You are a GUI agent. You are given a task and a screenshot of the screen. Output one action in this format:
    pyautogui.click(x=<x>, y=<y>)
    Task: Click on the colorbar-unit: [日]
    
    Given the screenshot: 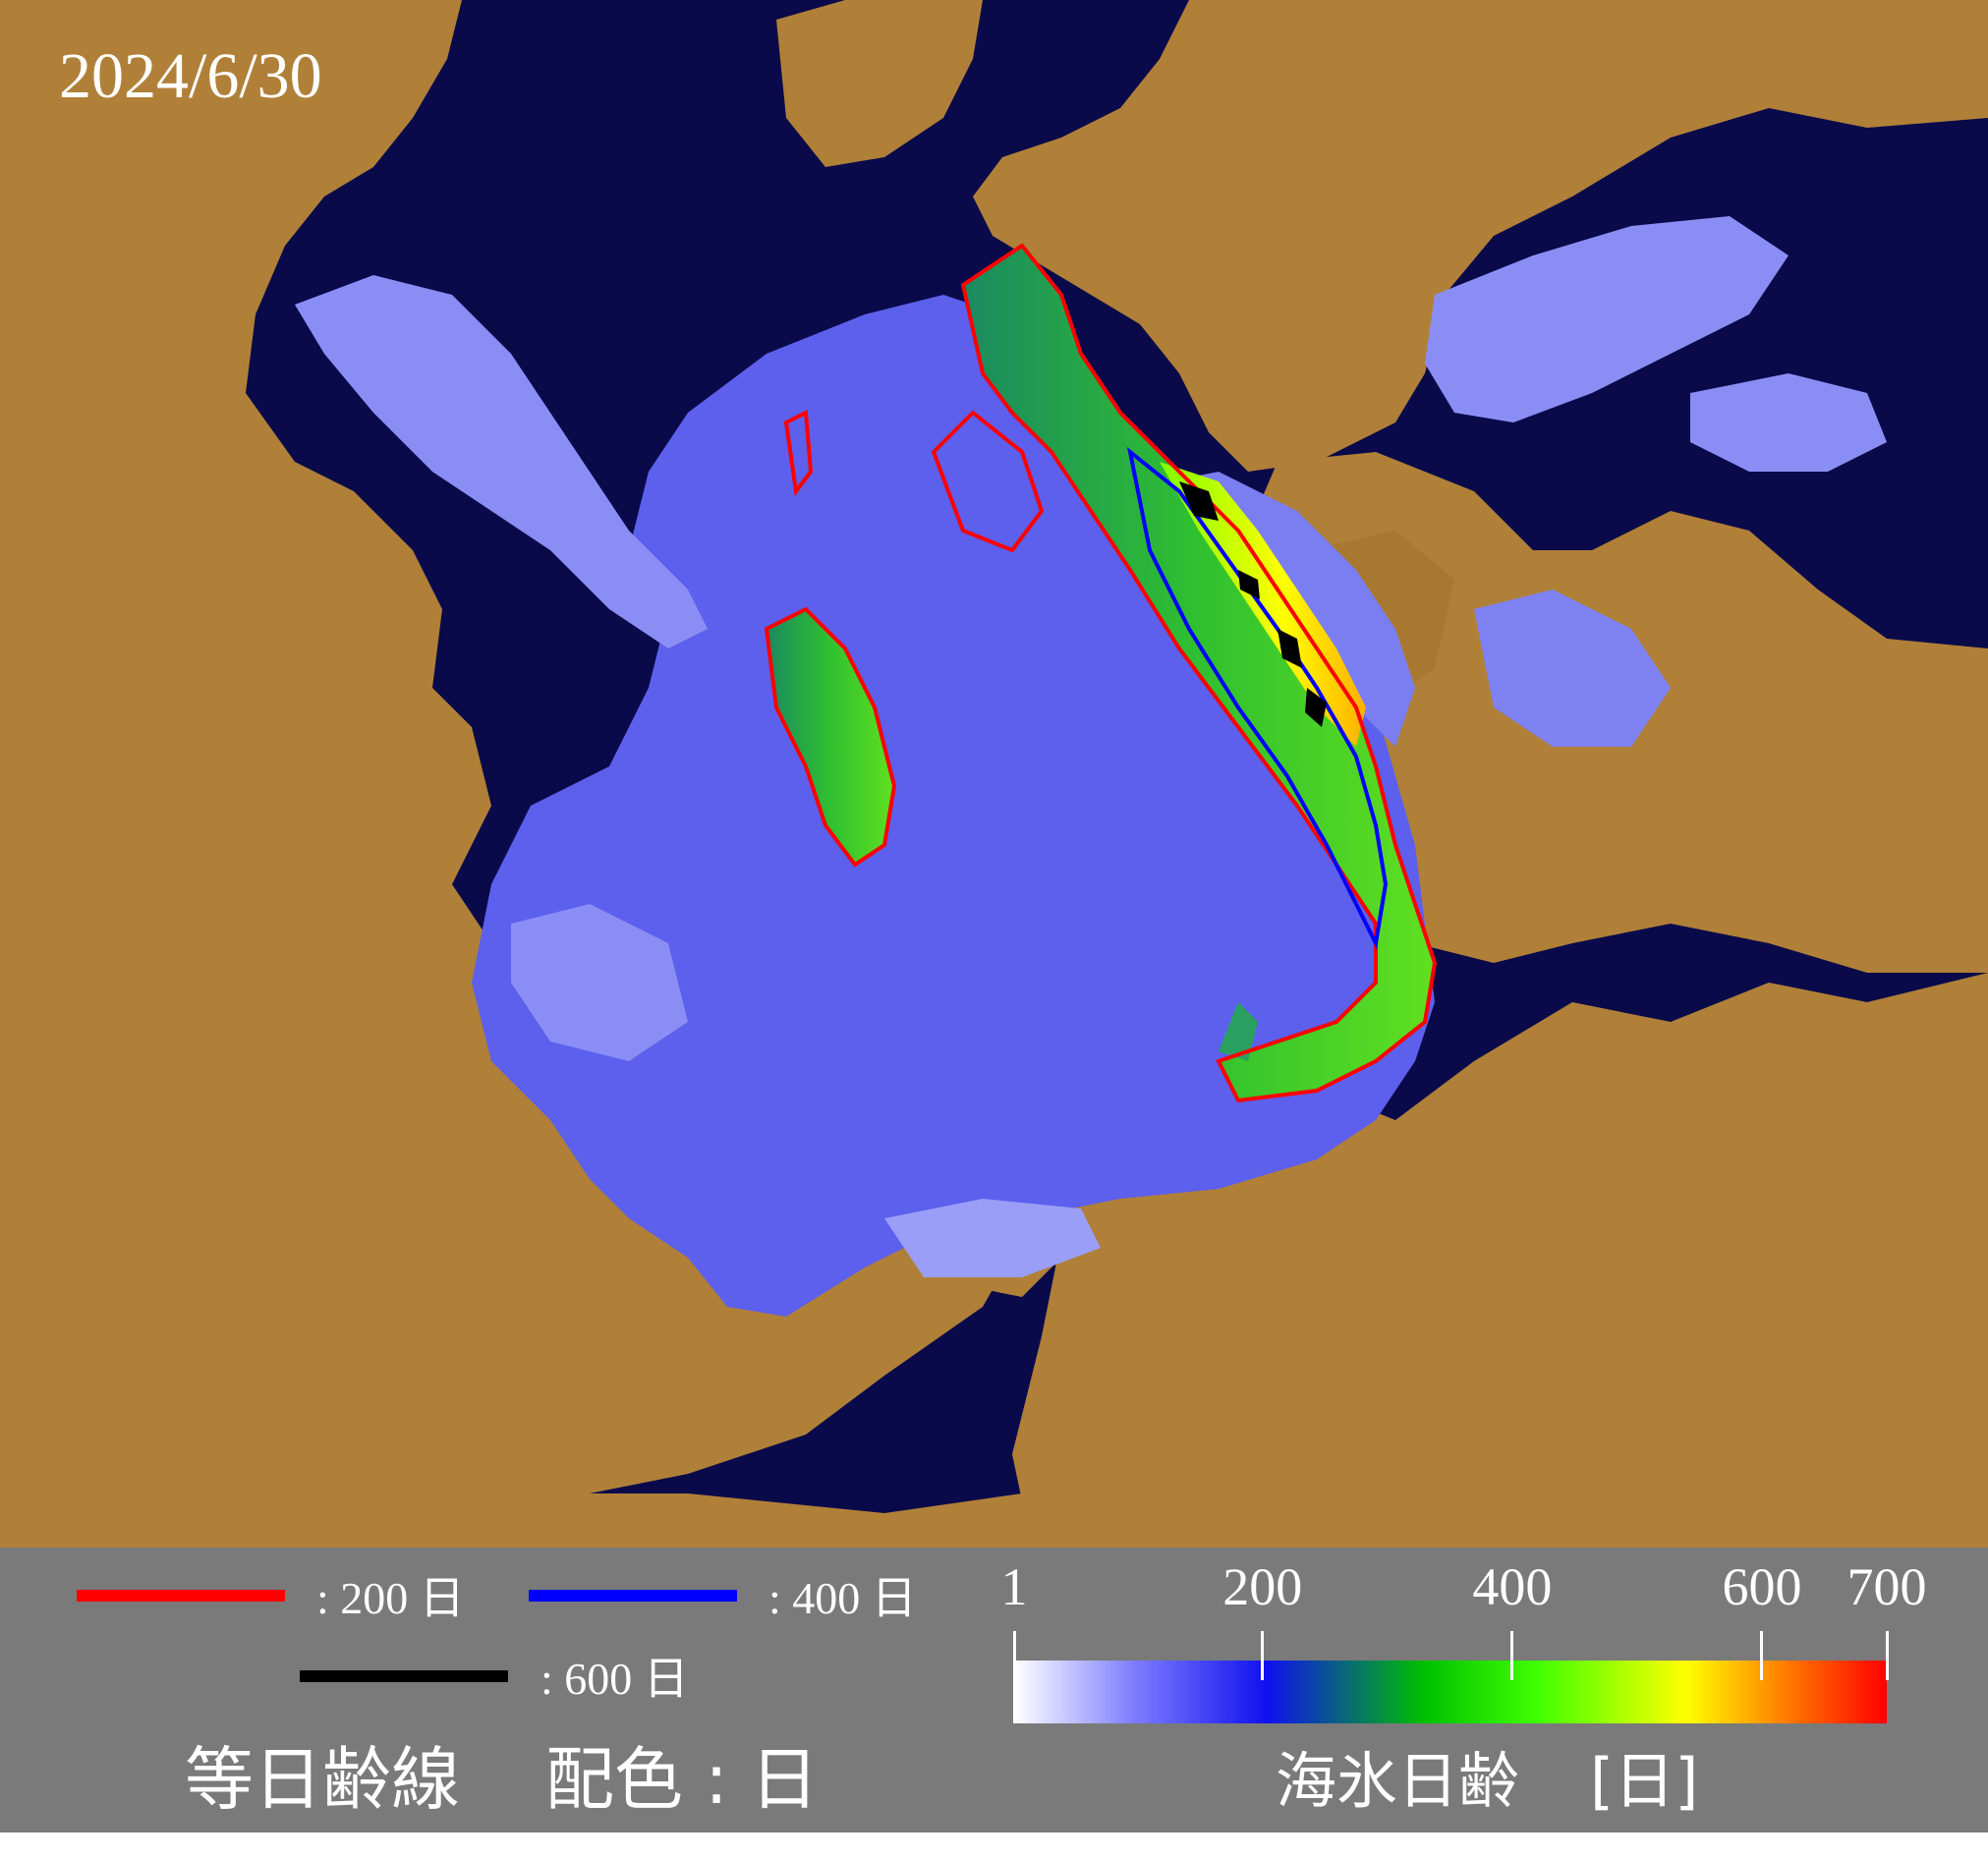 What is the action you would take?
    pyautogui.click(x=1645, y=1781)
    